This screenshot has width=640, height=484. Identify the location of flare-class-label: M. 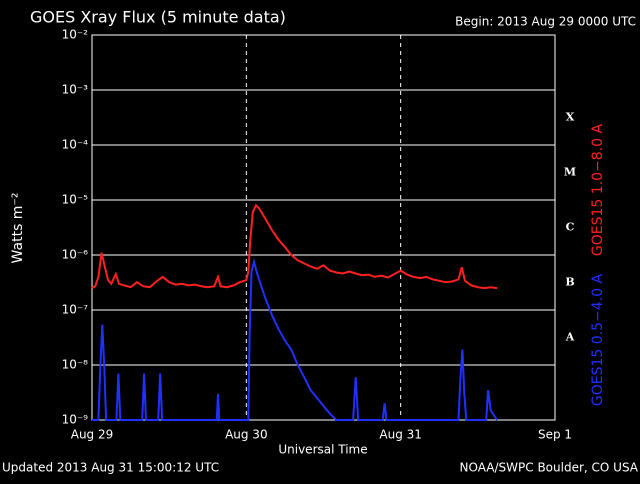
(570, 172).